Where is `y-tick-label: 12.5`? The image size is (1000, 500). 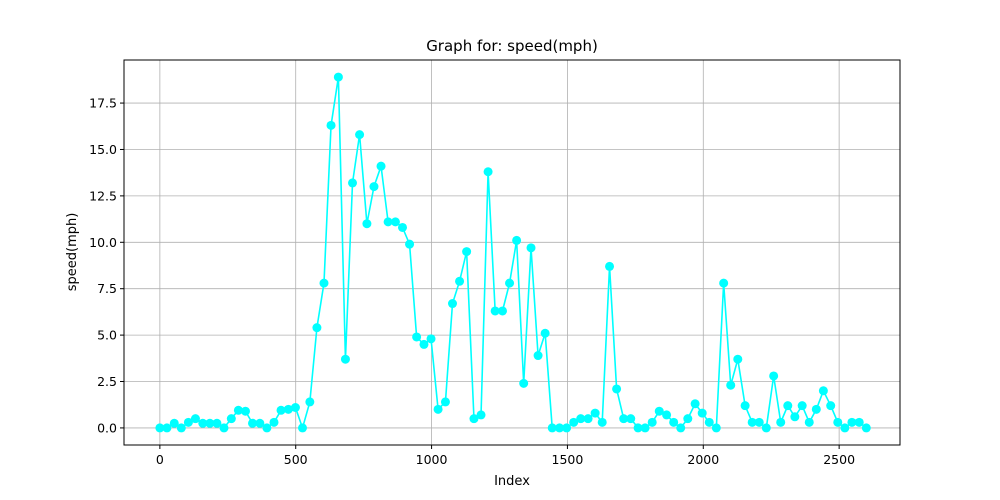 y-tick-label: 12.5 is located at coordinates (103, 195).